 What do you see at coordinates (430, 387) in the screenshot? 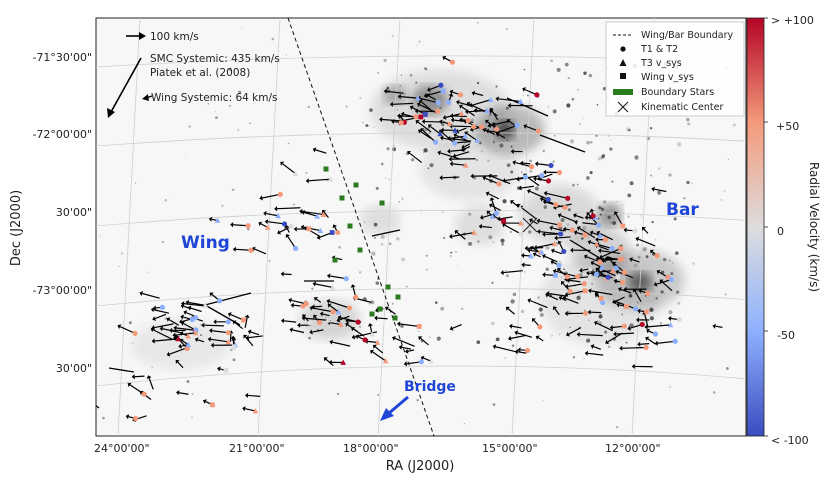
I see `region-label-bridge: Bridge` at bounding box center [430, 387].